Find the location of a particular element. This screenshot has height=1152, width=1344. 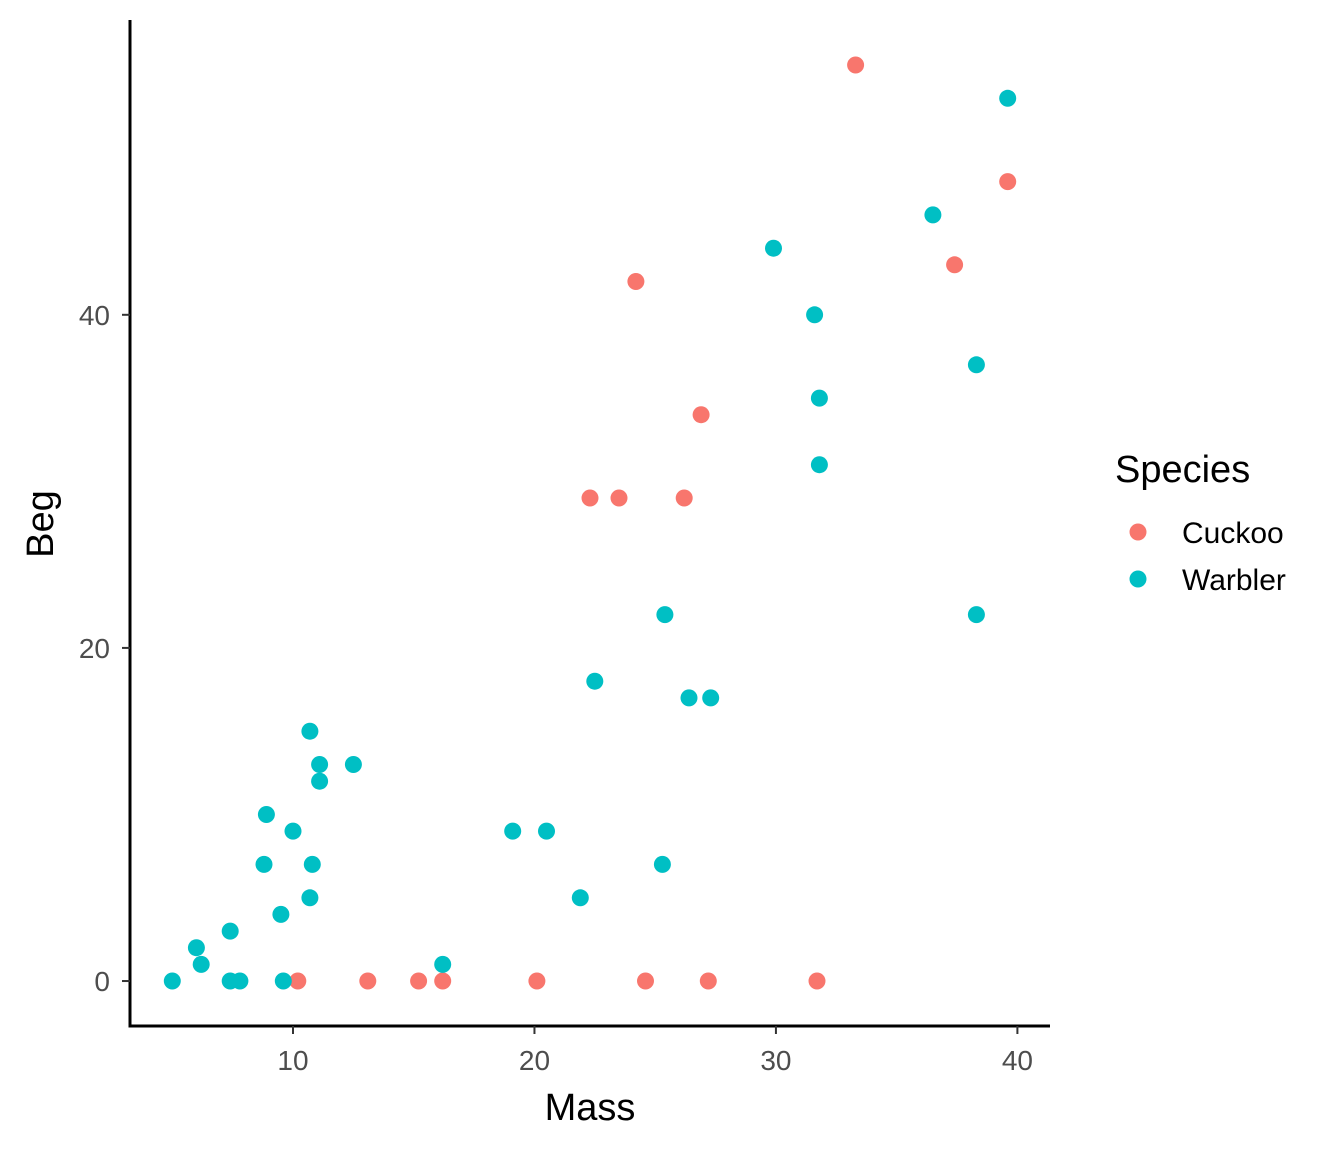

y-tick-label-1: 20 is located at coordinates (94, 648).